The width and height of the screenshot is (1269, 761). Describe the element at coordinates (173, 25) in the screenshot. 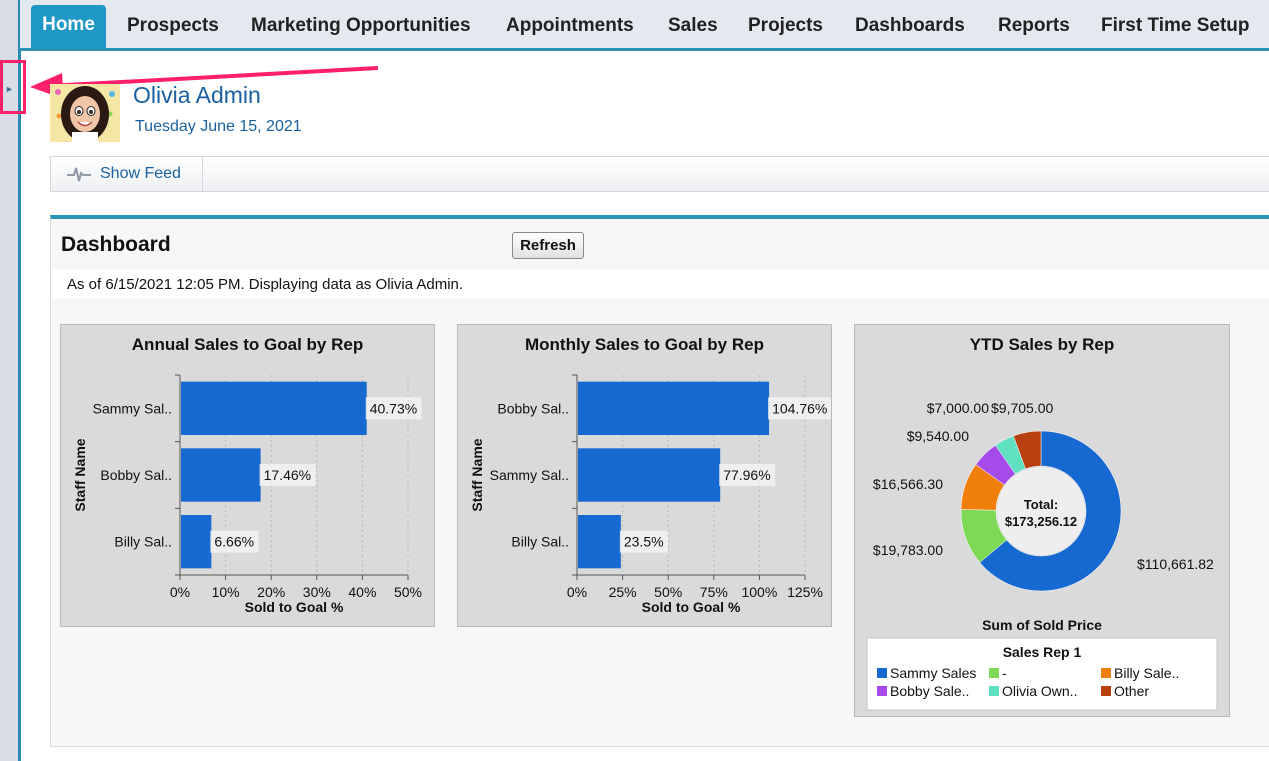

I see `tab-prospects: Prospects` at that location.